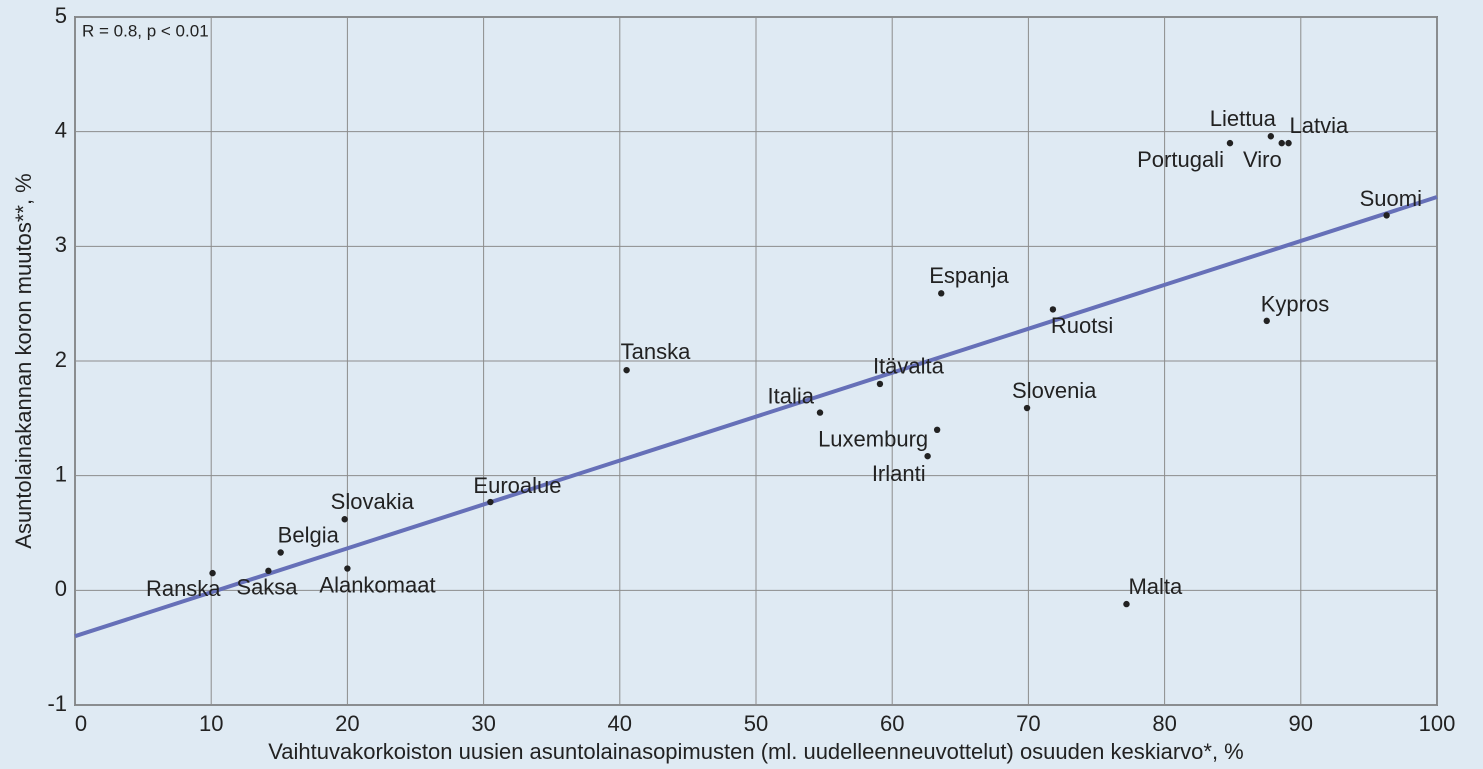 This screenshot has width=1483, height=769. What do you see at coordinates (61, 244) in the screenshot?
I see `y-tick-label: 3` at bounding box center [61, 244].